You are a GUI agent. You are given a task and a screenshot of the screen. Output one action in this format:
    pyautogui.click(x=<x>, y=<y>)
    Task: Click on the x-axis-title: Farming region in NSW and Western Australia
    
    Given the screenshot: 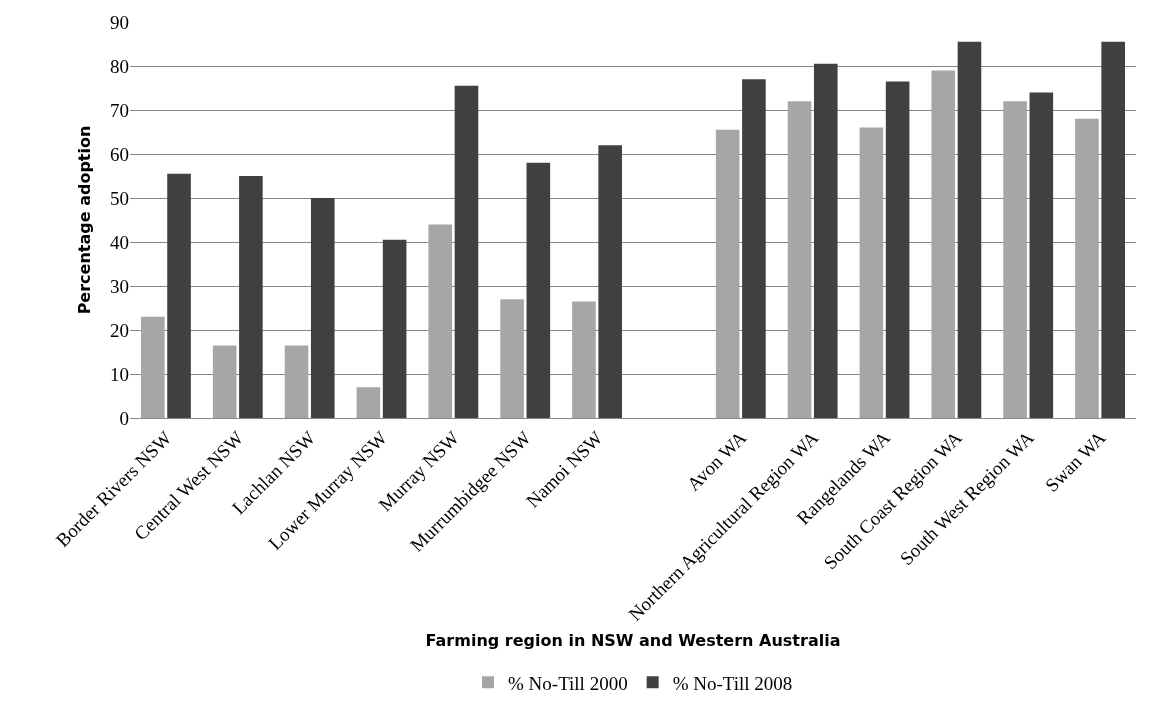 What is the action you would take?
    pyautogui.click(x=633, y=640)
    